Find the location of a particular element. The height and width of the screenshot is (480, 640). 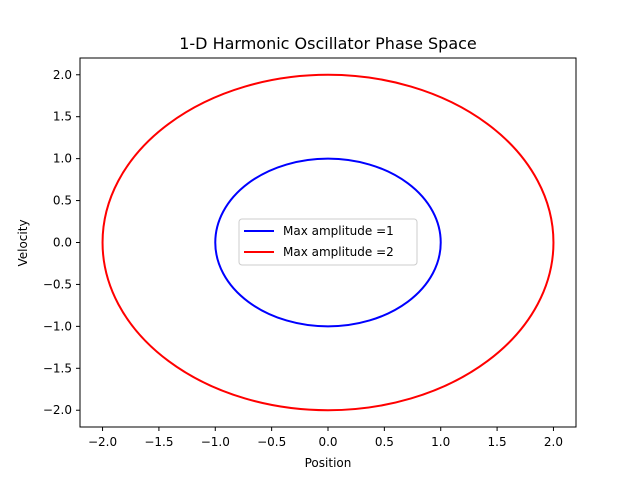

x-tick-label: −2.0 is located at coordinates (102, 442).